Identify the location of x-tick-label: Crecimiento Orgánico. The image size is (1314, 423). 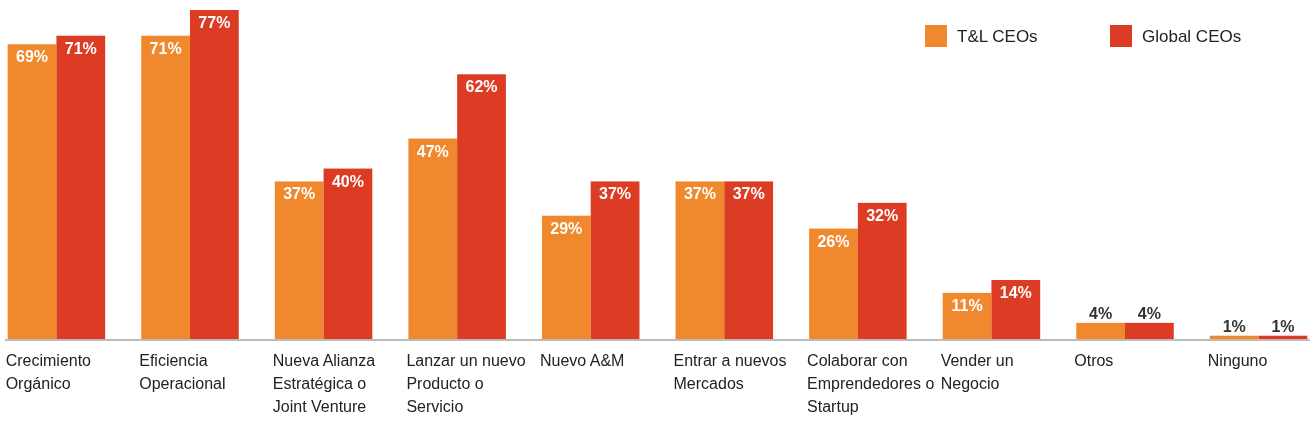
(48, 372).